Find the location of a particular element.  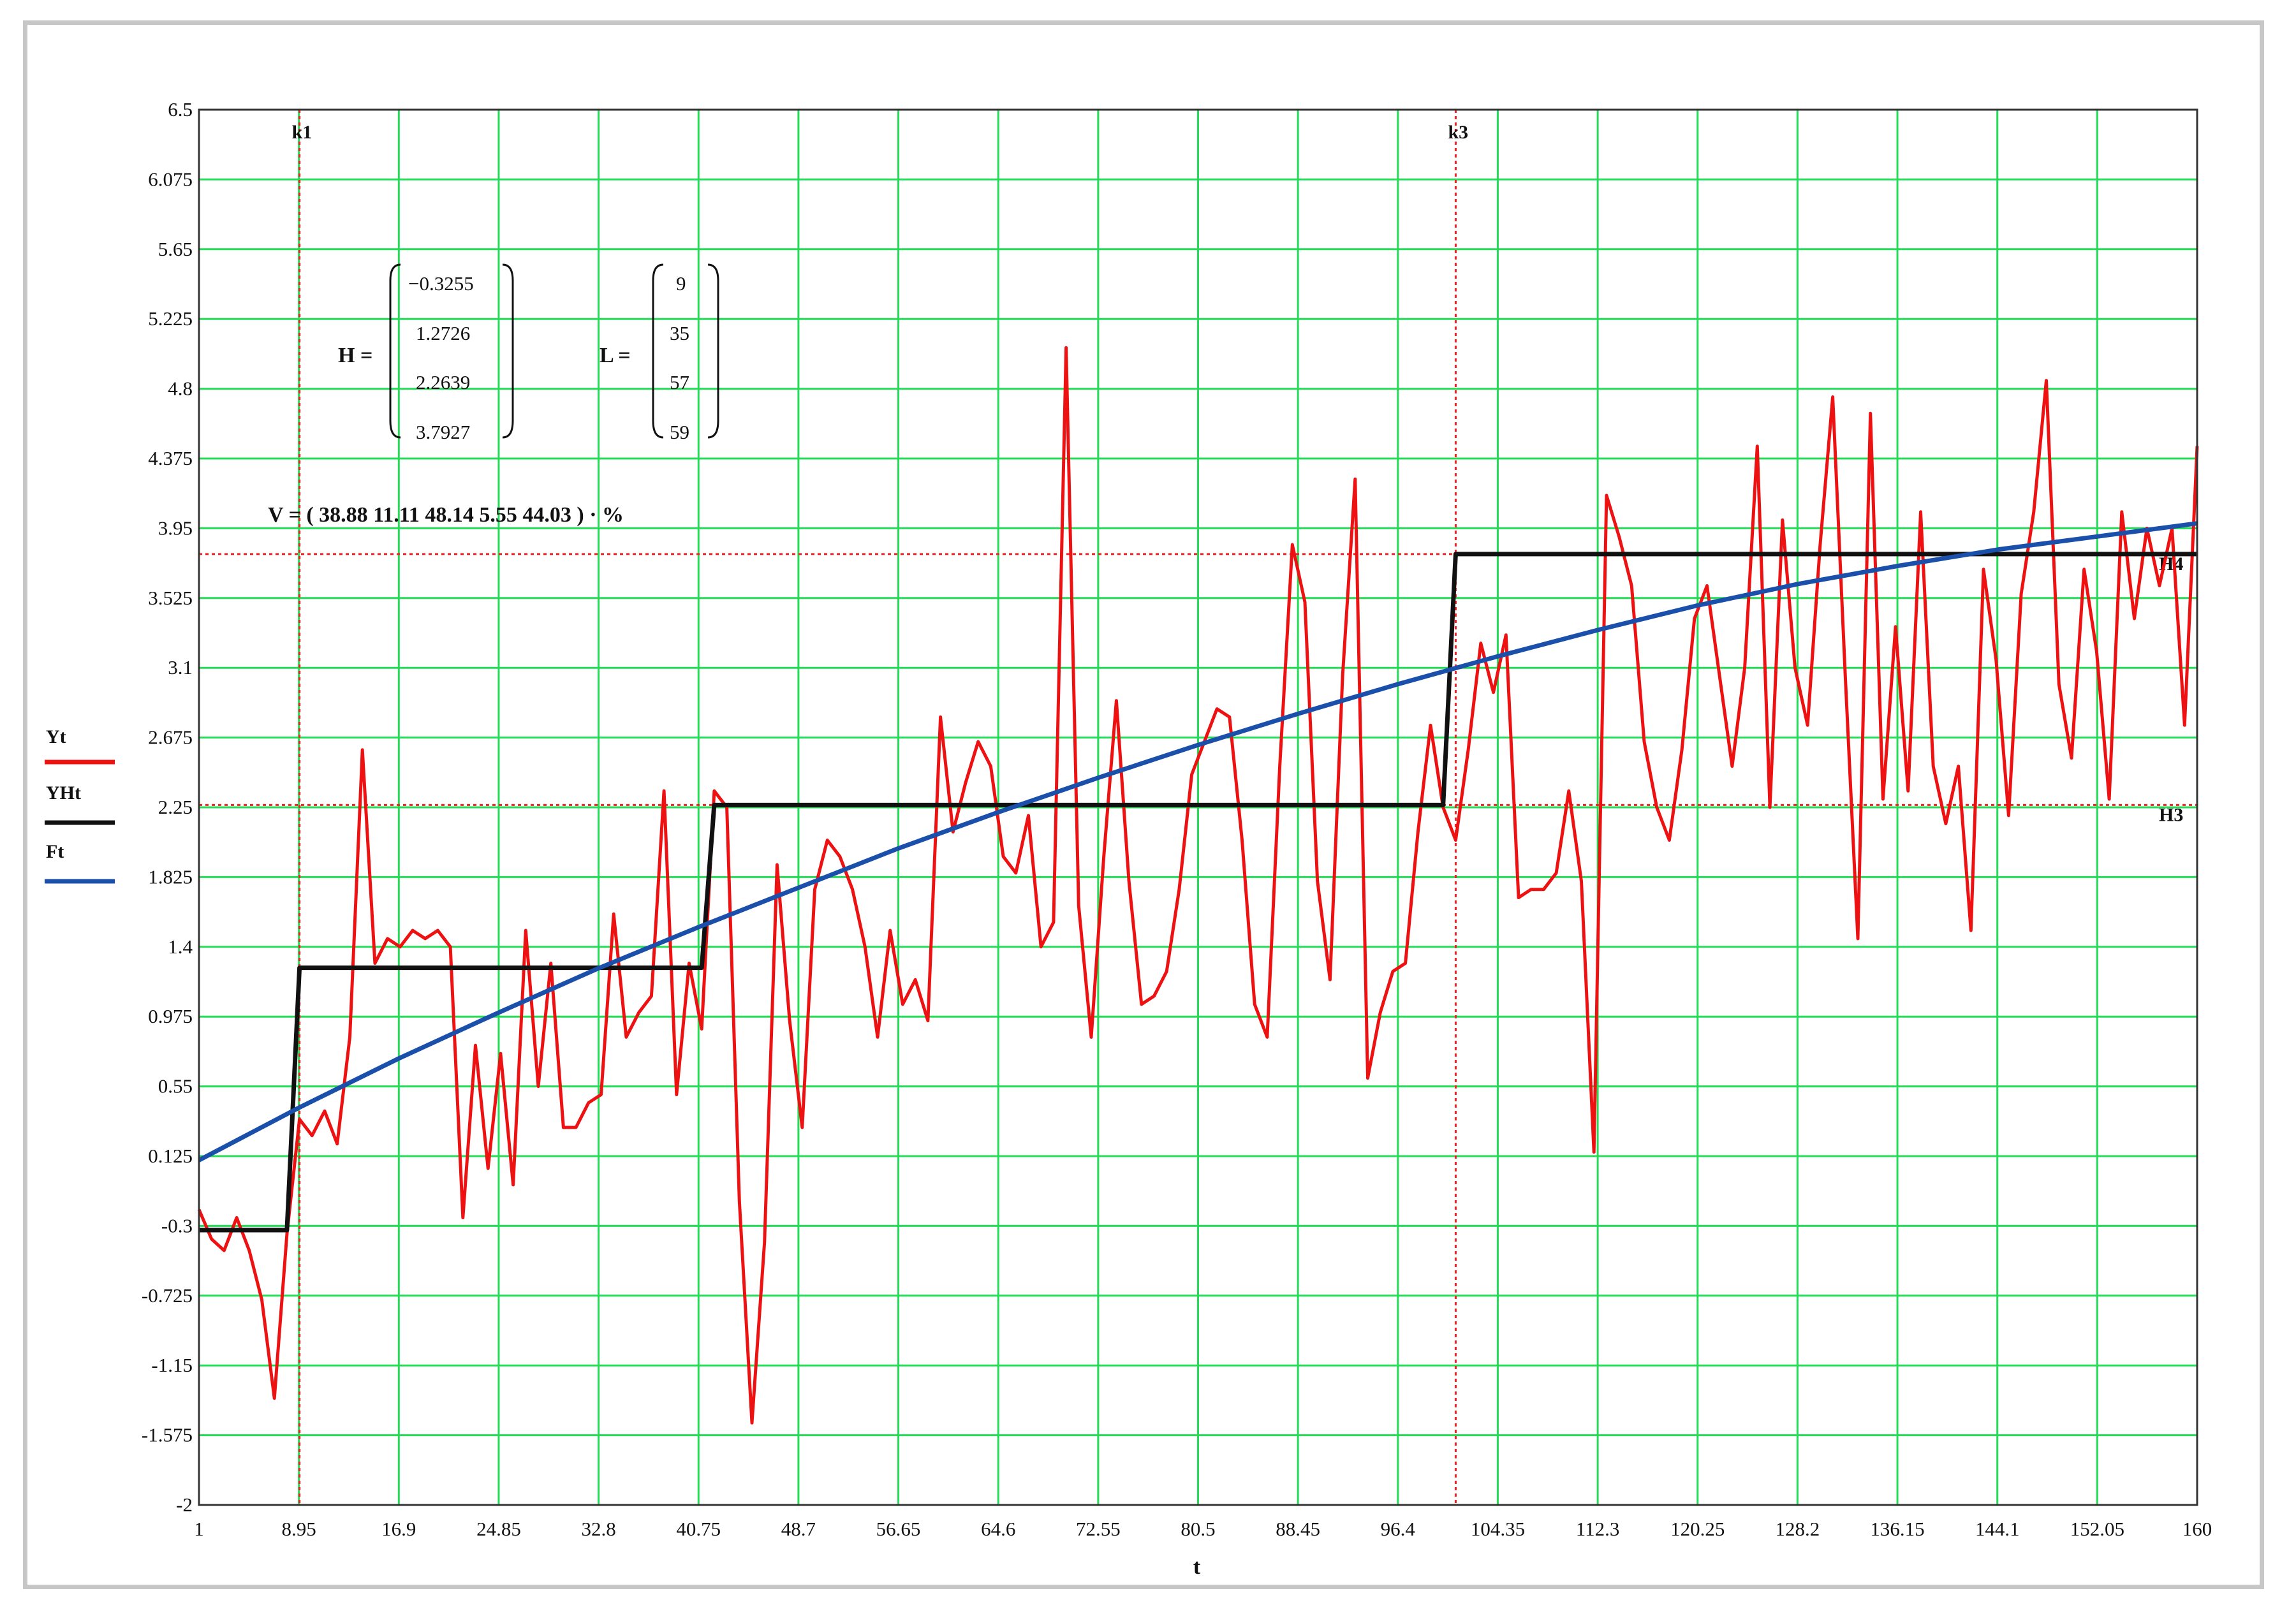

y-tick-label: 4.8 is located at coordinates (180, 389).